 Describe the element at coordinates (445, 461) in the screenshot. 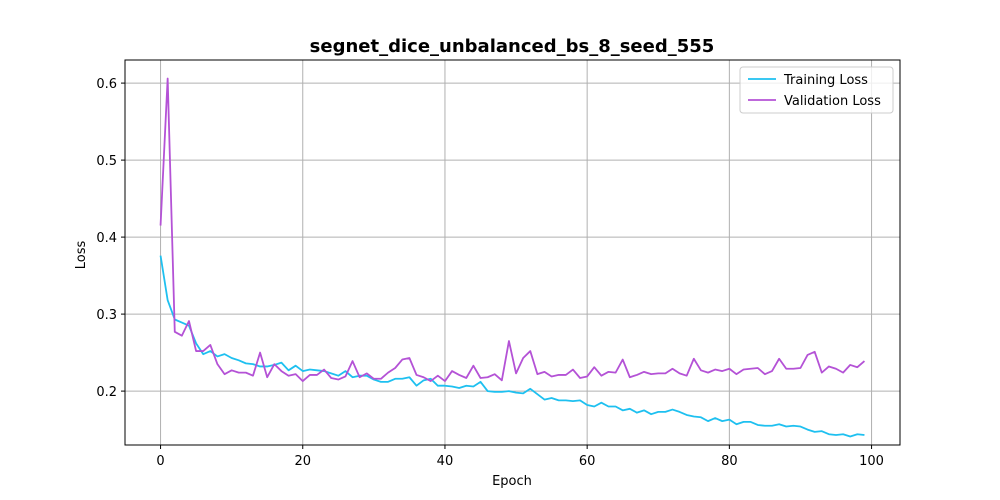

I see `x-tick-label: 40` at that location.